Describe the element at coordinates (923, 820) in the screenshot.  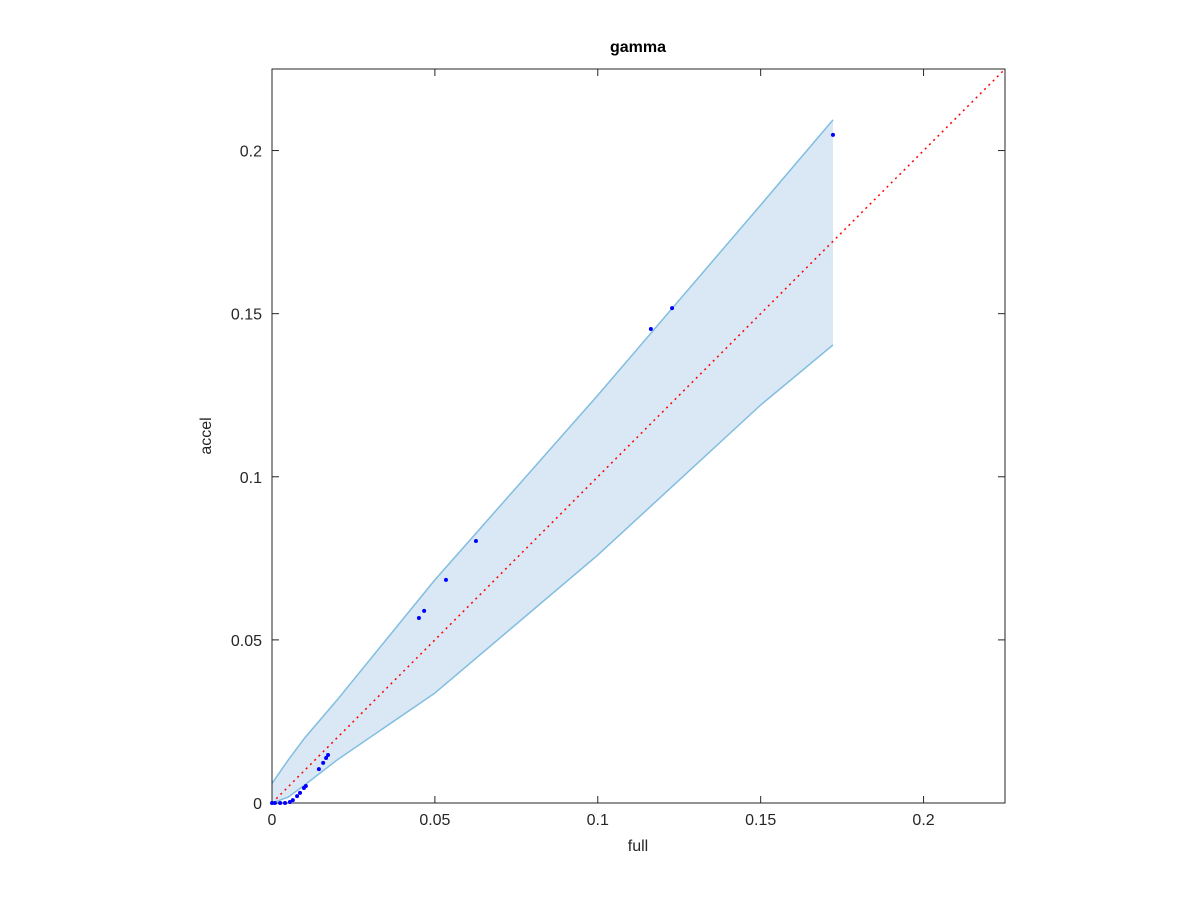
I see `x-tick-label: 0.2` at that location.